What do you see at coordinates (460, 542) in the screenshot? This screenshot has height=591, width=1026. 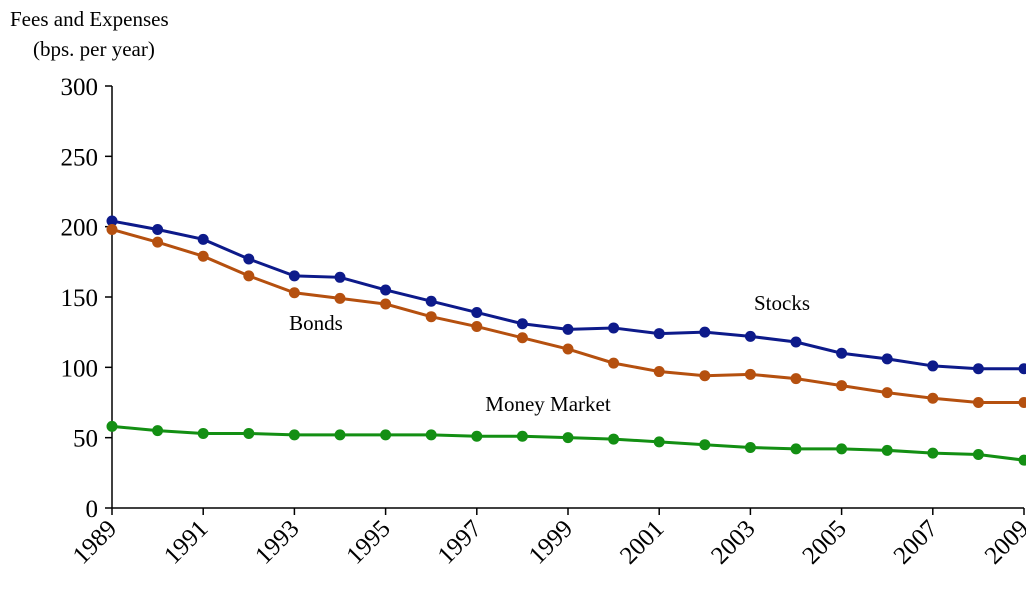 I see `x-tick-label: 1997` at bounding box center [460, 542].